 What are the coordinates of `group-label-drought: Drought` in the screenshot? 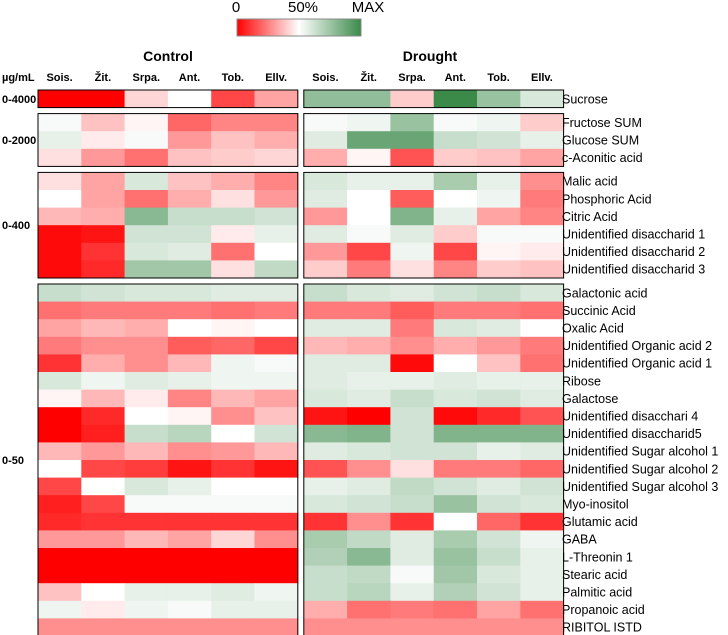 It's located at (430, 56).